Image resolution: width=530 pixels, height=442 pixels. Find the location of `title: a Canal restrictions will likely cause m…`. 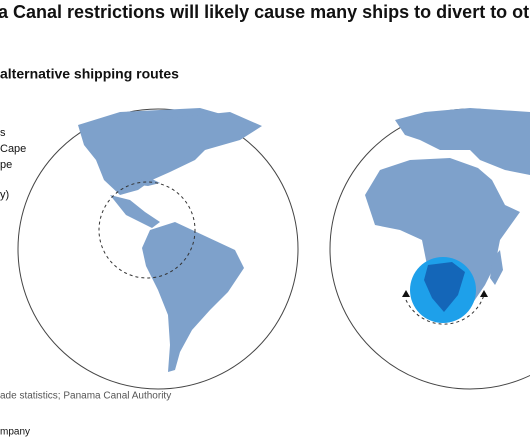

title: a Canal restrictions will likely cause m… is located at coordinates (265, 12).